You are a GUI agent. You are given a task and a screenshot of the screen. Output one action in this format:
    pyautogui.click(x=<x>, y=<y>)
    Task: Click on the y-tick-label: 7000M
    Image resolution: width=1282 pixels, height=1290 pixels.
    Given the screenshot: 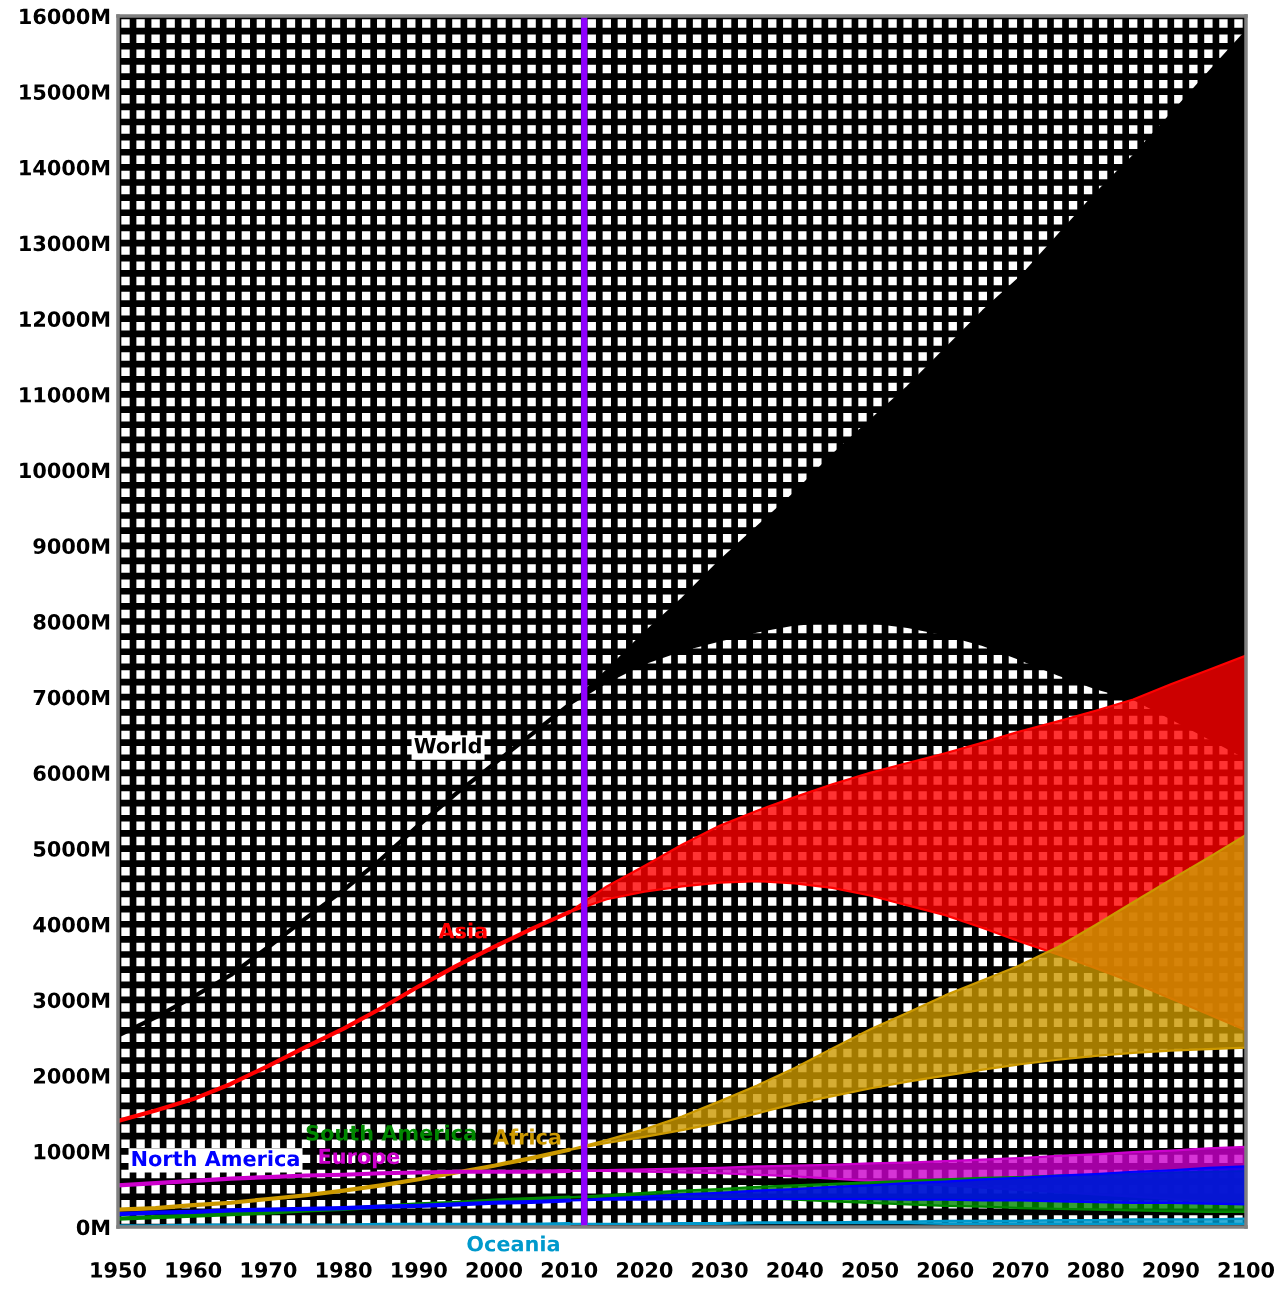 What is the action you would take?
    pyautogui.click(x=71, y=697)
    